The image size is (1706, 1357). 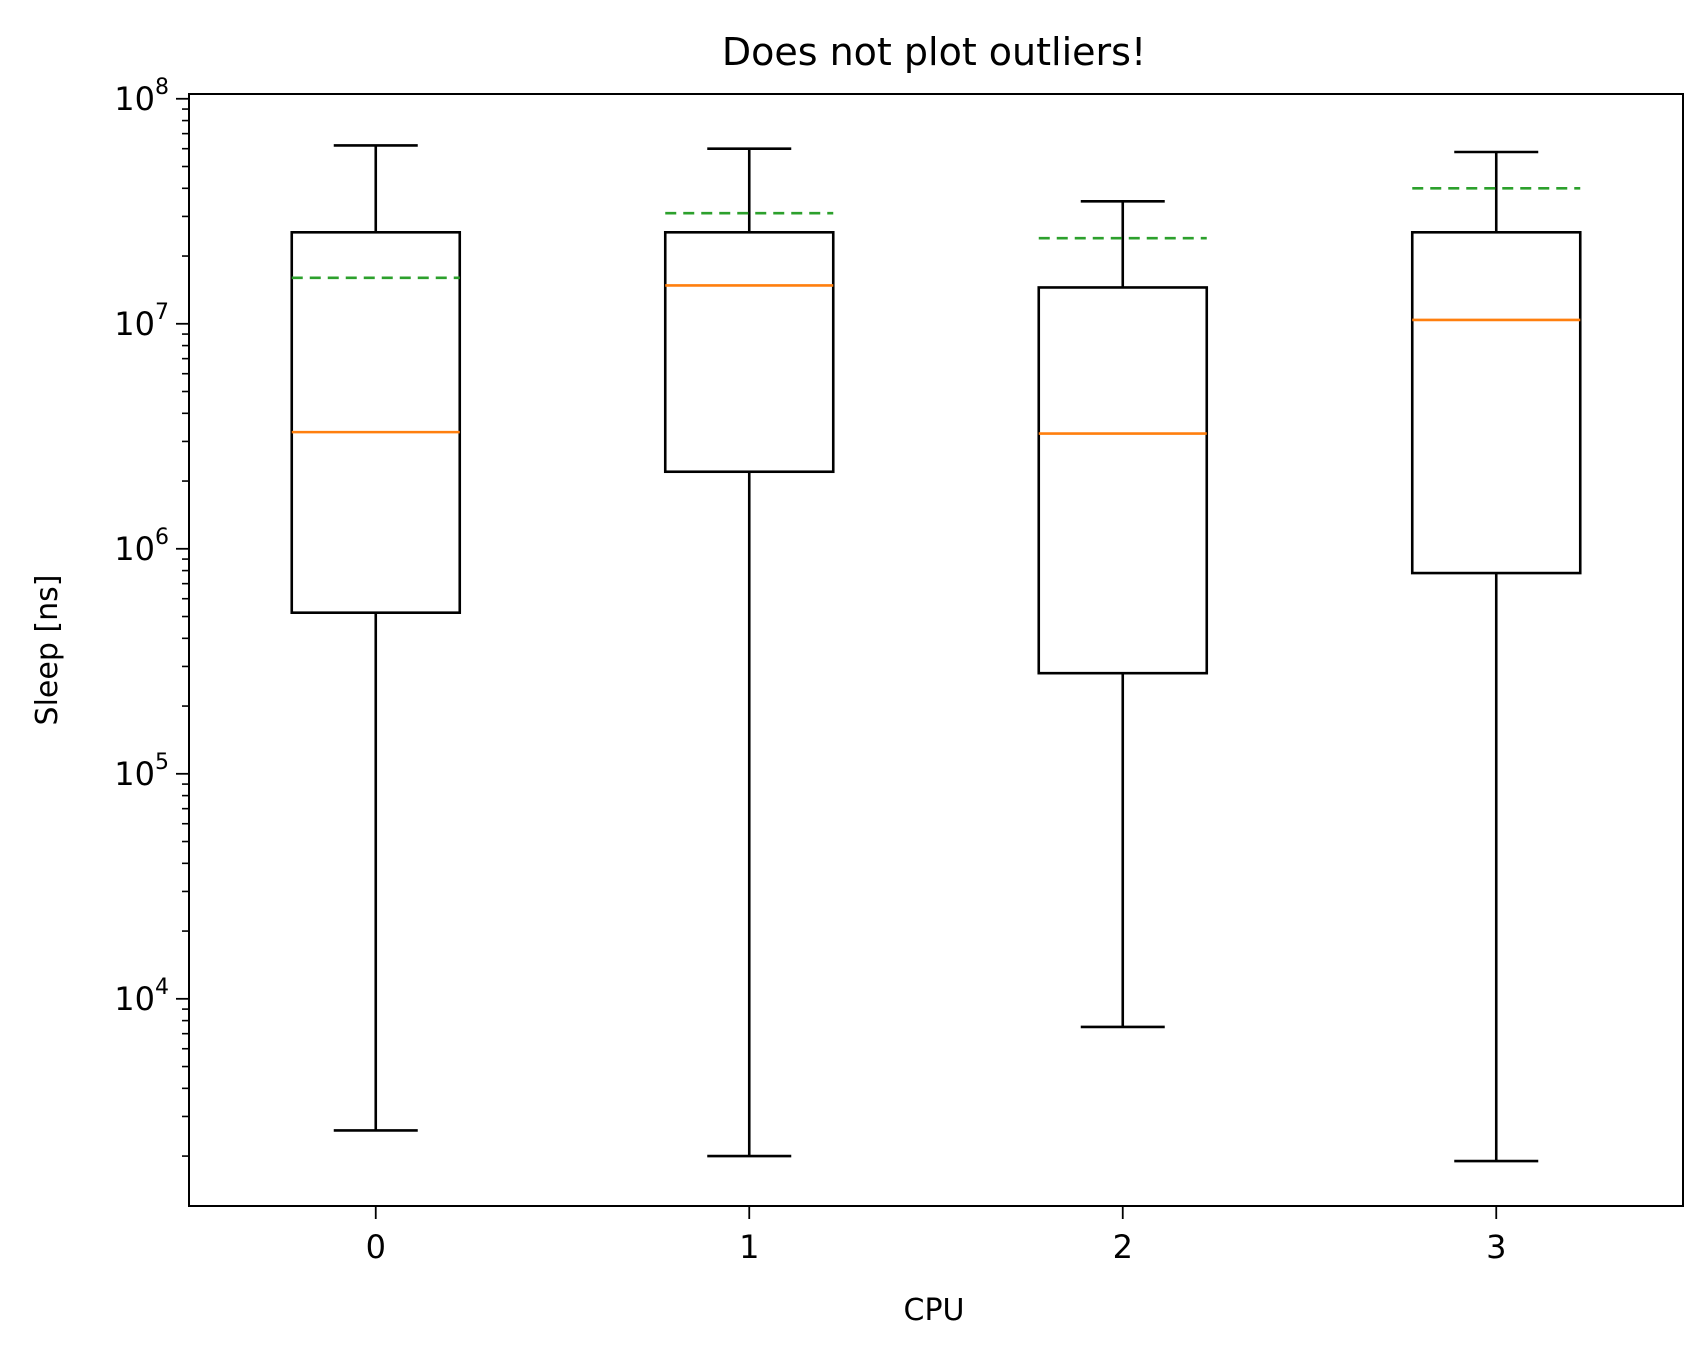 I want to click on y-tick-exponent: 4, so click(x=162, y=987).